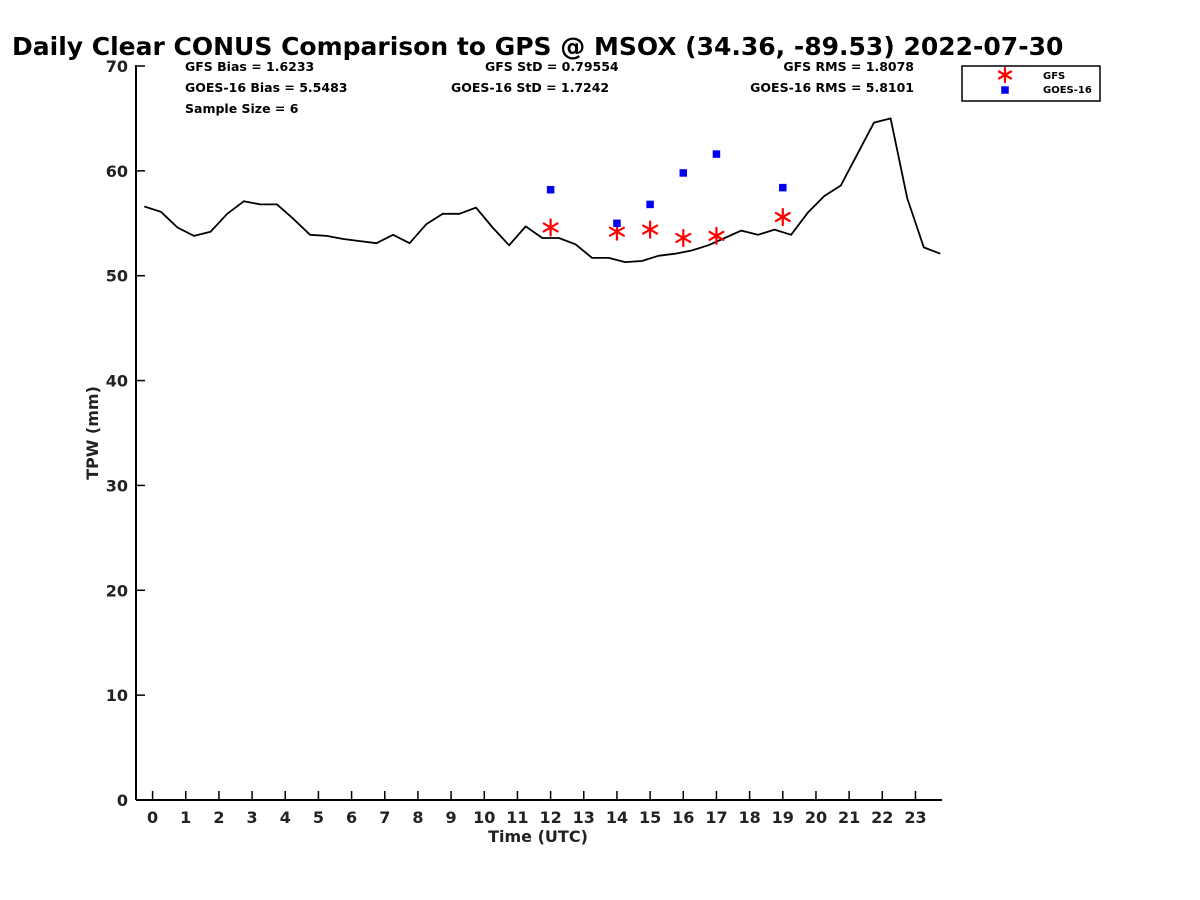 The width and height of the screenshot is (1200, 900). Describe the element at coordinates (117, 485) in the screenshot. I see `y-tick-label: 30` at that location.